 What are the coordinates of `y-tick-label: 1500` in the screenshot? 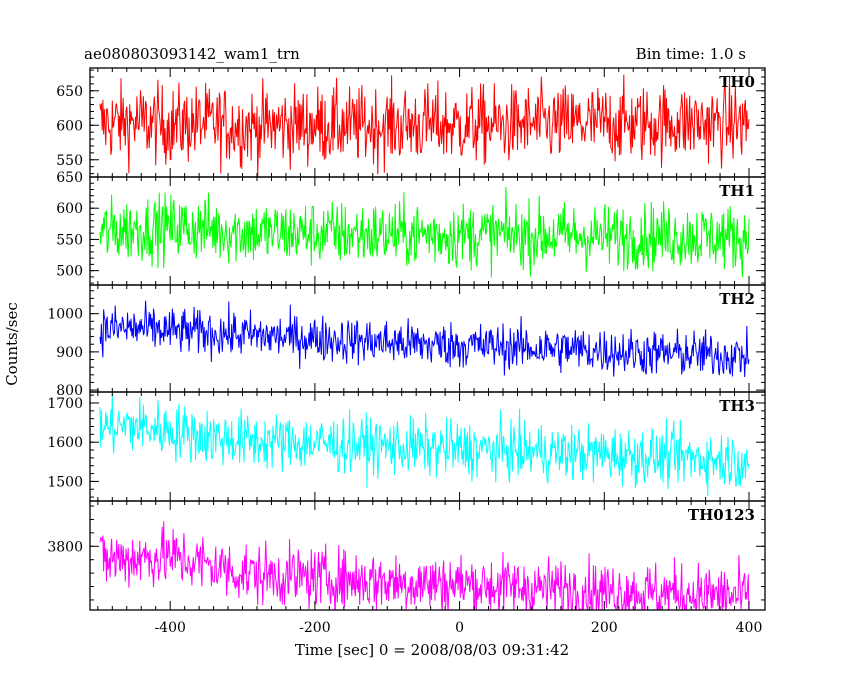 It's located at (65, 482).